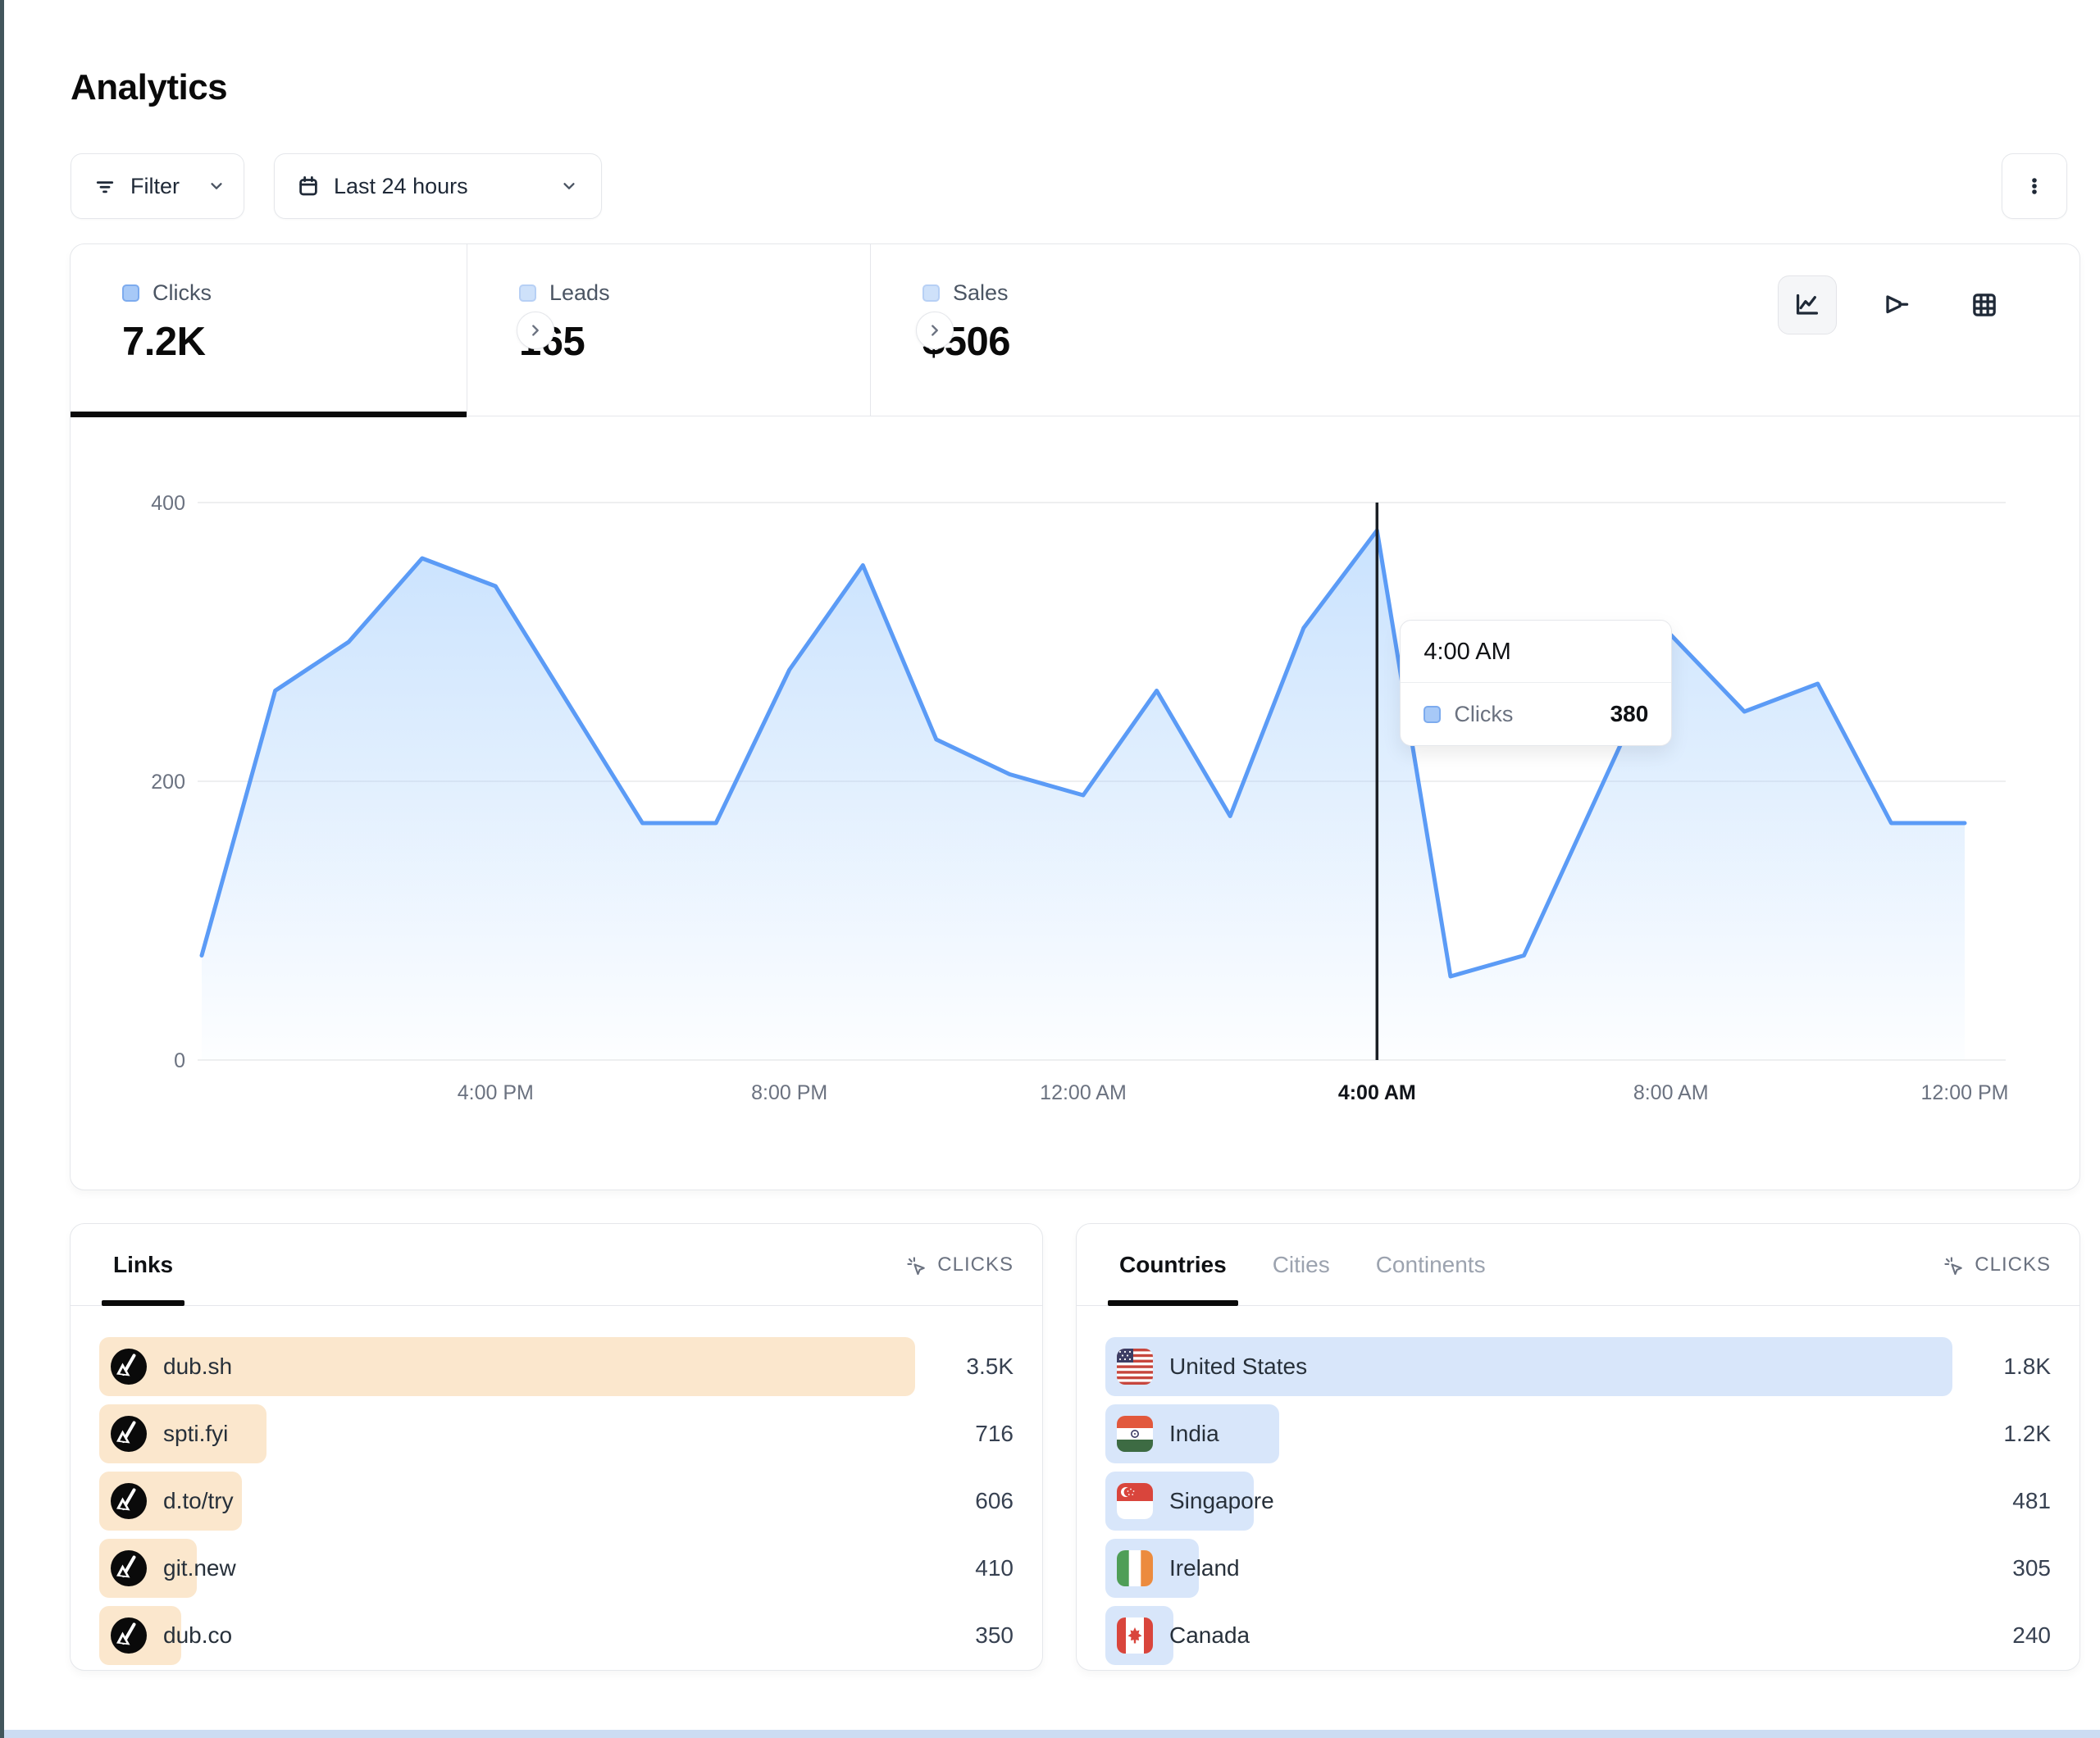 This screenshot has width=2100, height=1738. I want to click on links-metric-selector: CLICKS, so click(958, 1265).